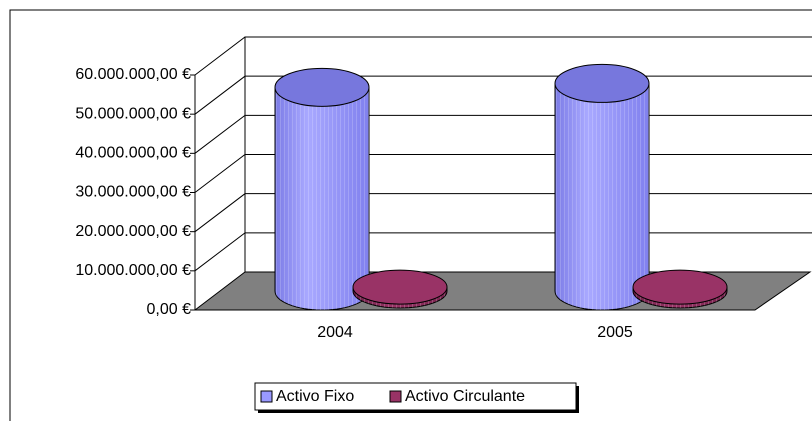 The width and height of the screenshot is (812, 421). Describe the element at coordinates (615, 332) in the screenshot. I see `x-tick-label: 2005` at that location.